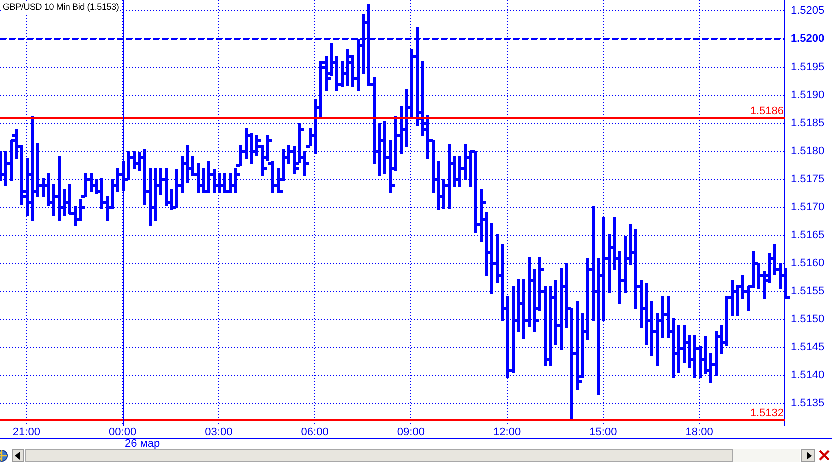  What do you see at coordinates (604, 432) in the screenshot?
I see `x-tick-label: 15:00` at bounding box center [604, 432].